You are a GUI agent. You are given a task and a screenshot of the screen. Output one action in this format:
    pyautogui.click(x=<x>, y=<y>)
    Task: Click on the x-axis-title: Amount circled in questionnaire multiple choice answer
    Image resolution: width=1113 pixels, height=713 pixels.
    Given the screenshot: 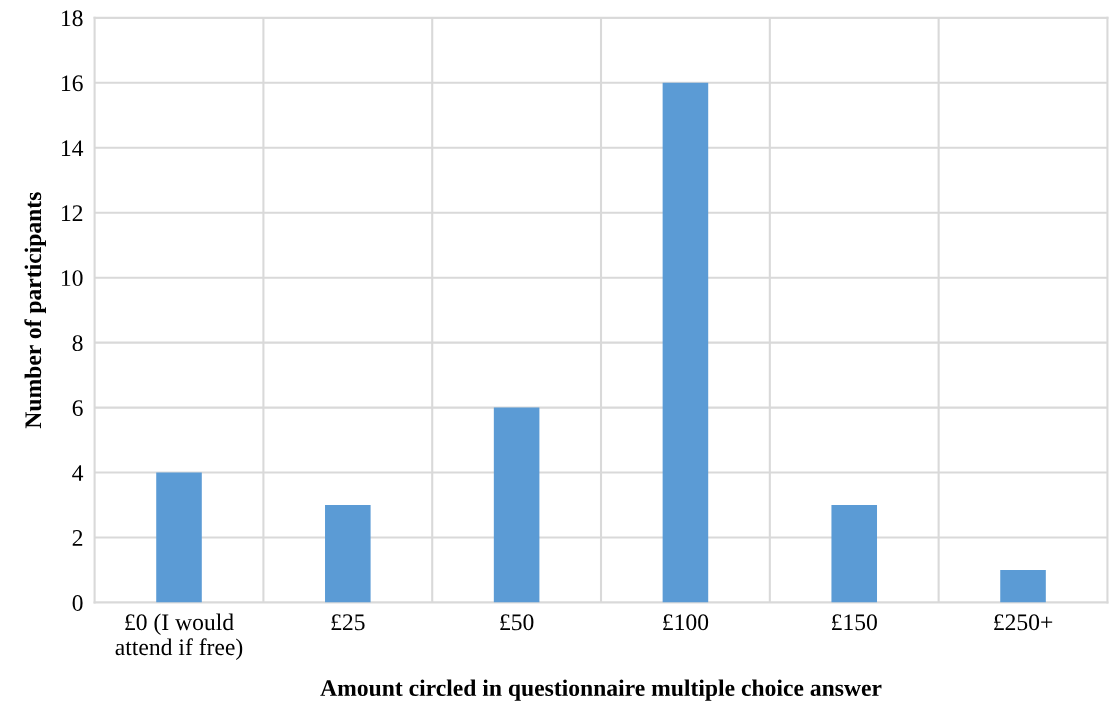 What is the action you would take?
    pyautogui.click(x=601, y=690)
    